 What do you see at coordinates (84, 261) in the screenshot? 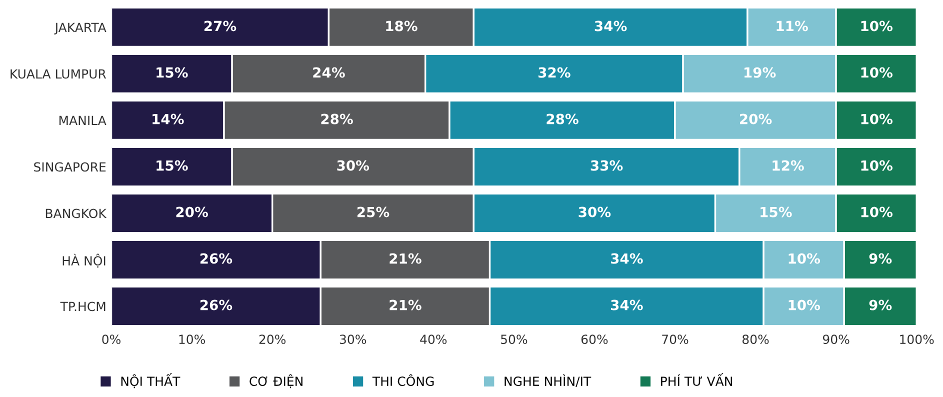
I see `y-tick-label: HÀ NỘI` at bounding box center [84, 261].